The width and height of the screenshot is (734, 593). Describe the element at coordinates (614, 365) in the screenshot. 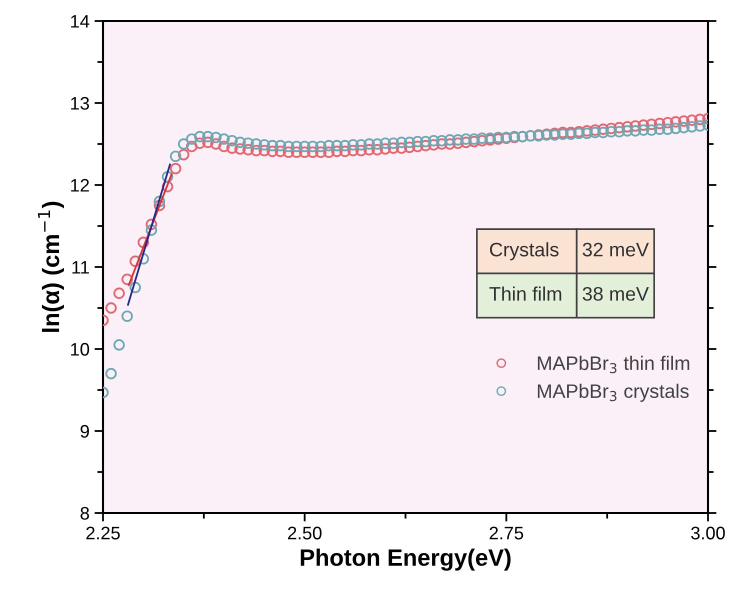

I see `legend-label: MAPbBr$_{3}$ thin film` at that location.